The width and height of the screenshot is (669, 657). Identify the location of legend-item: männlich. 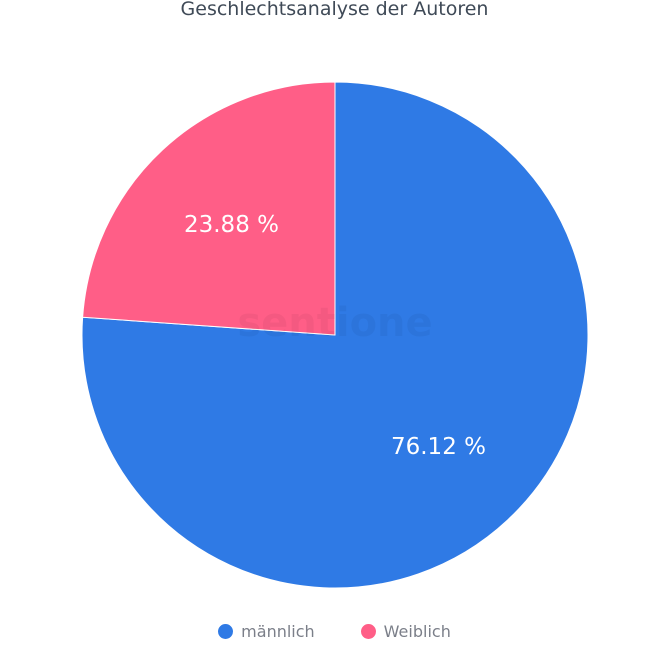
(266, 631).